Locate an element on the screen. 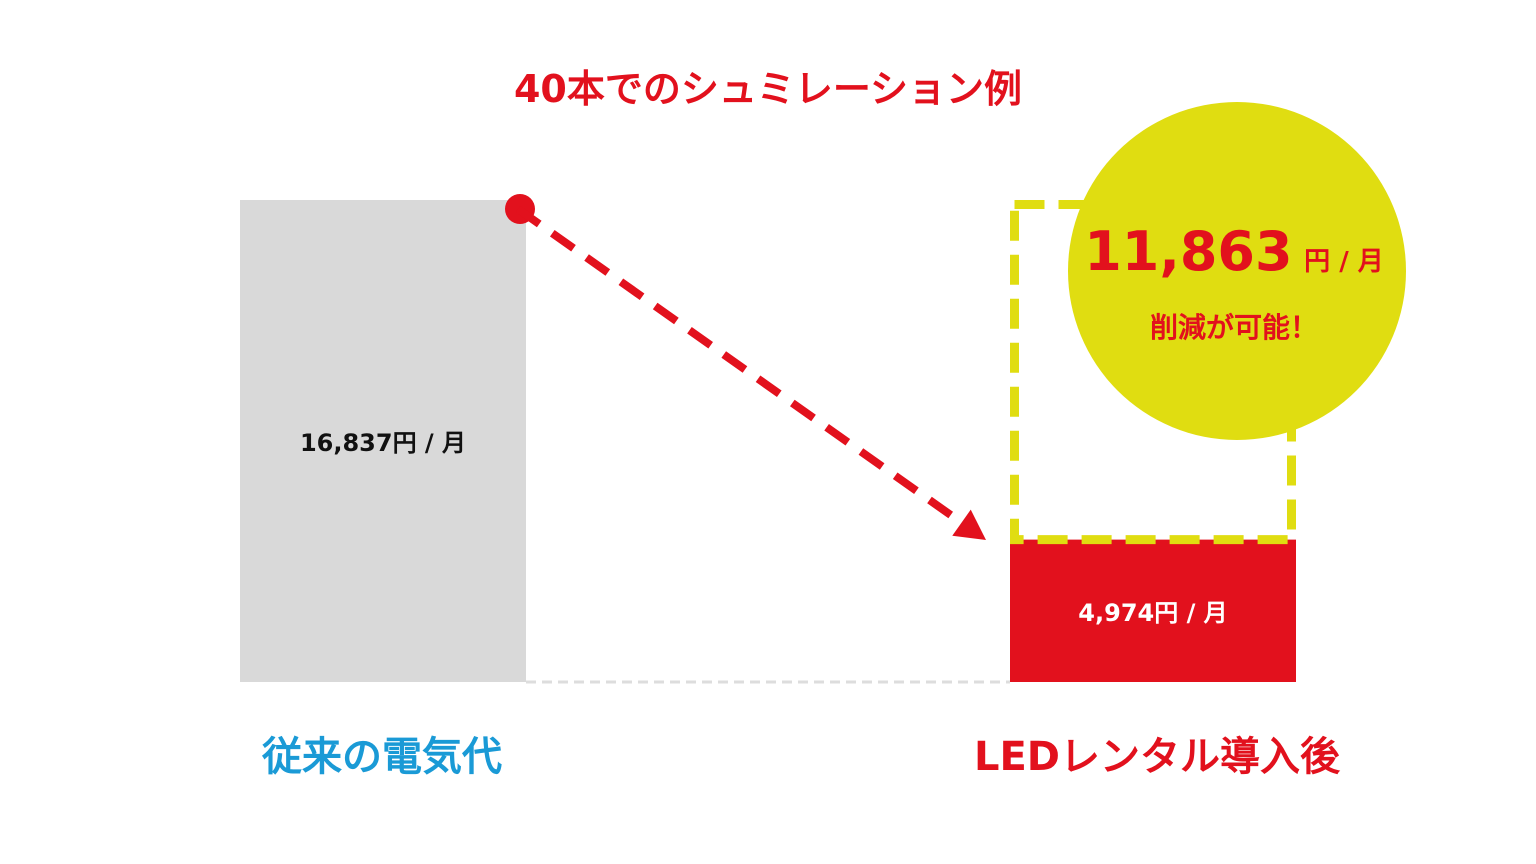 This screenshot has height=864, width=1536. savings-unit: 円 / 月 is located at coordinates (1344, 262).